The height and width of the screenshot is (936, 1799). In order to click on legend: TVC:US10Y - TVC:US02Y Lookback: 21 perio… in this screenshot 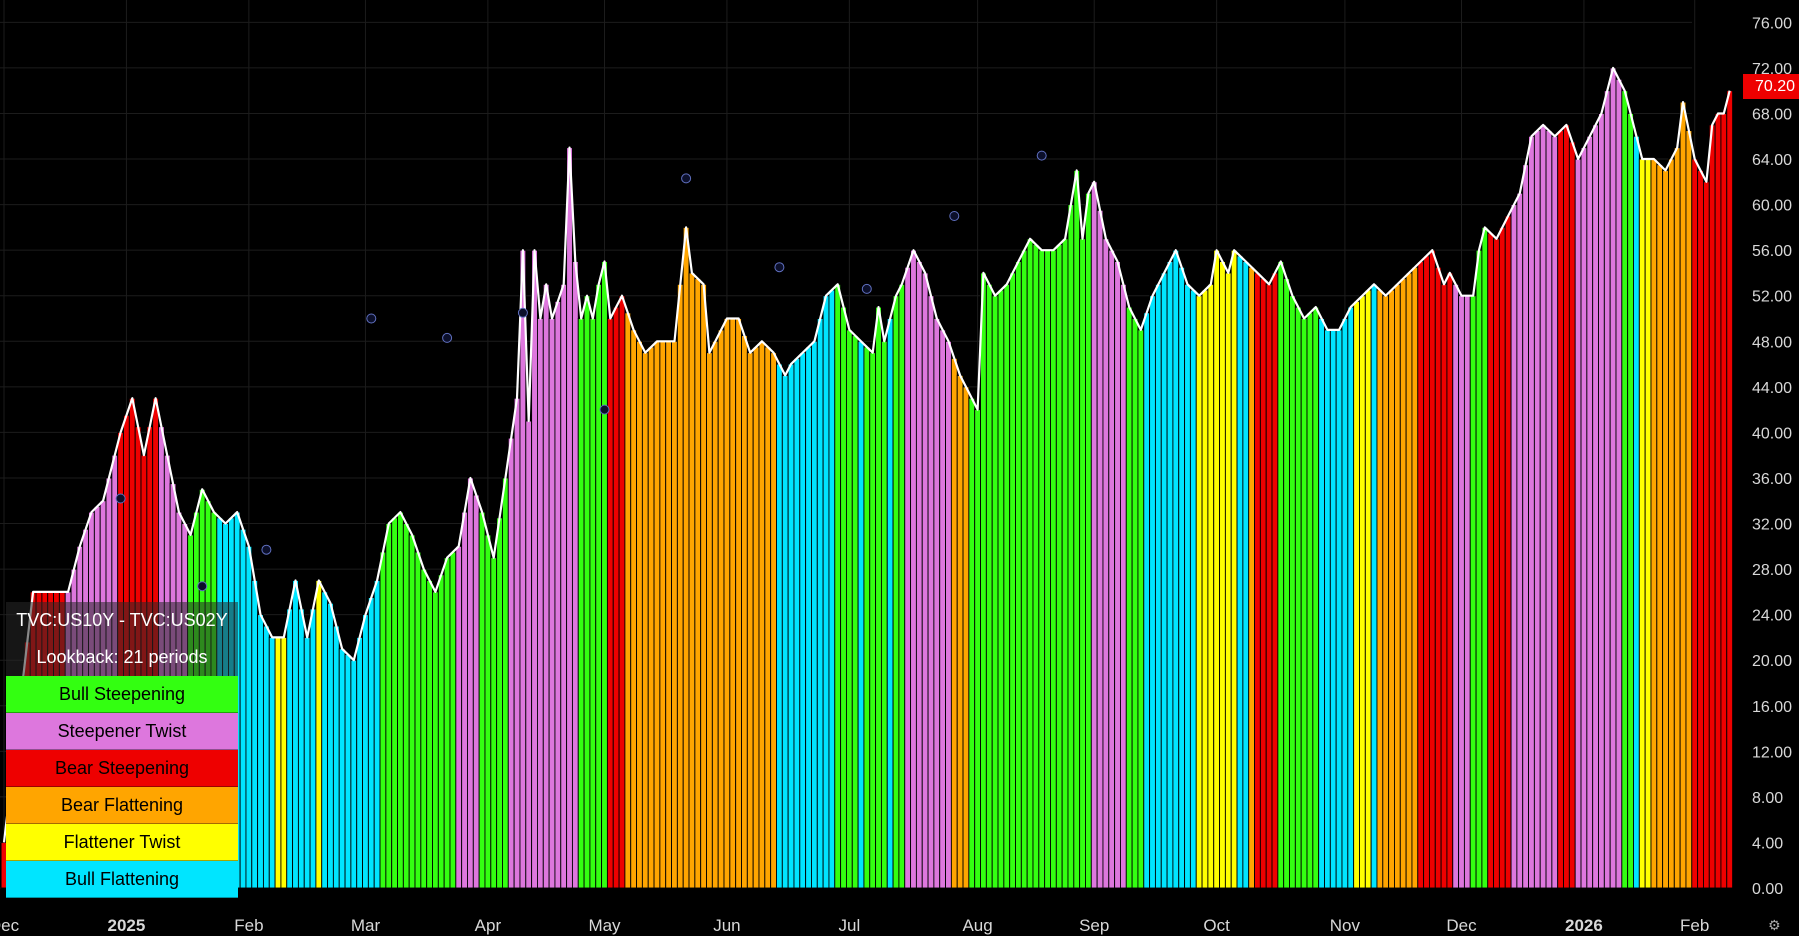, I will do `click(122, 750)`.